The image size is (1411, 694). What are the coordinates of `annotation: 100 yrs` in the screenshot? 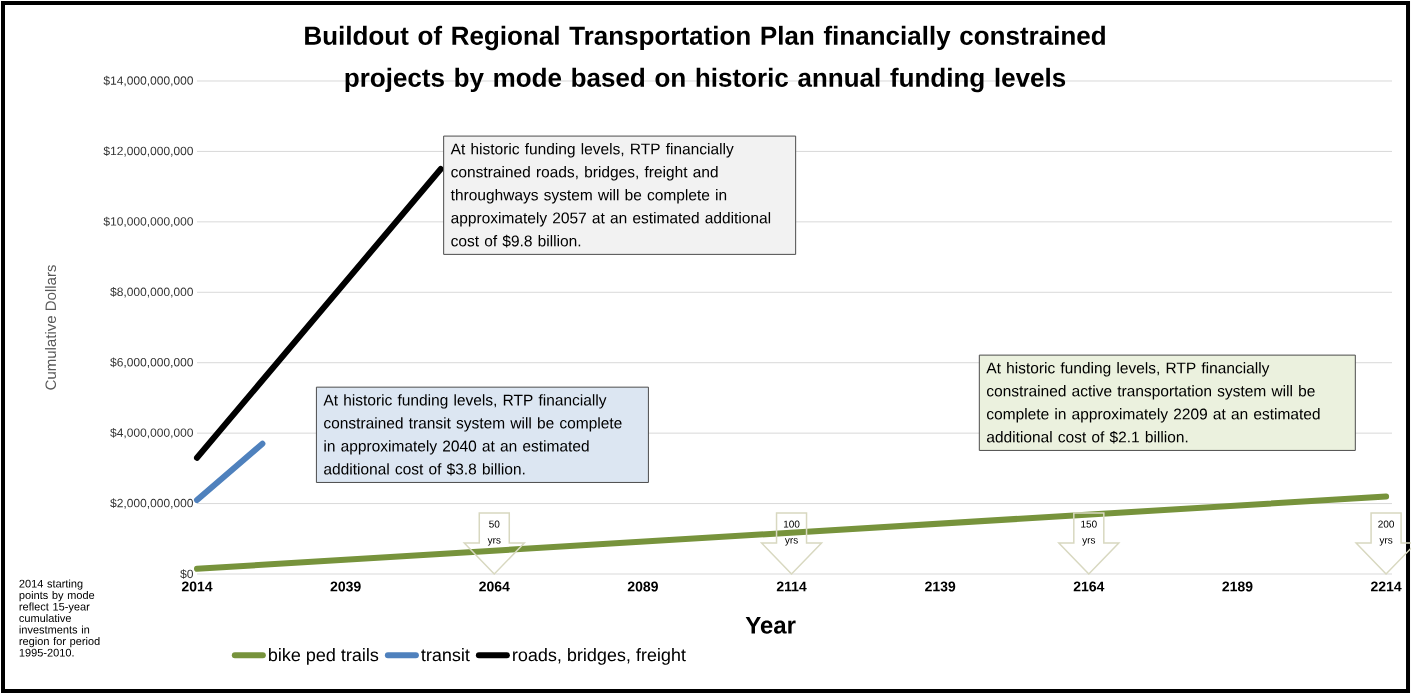 It's located at (791, 533).